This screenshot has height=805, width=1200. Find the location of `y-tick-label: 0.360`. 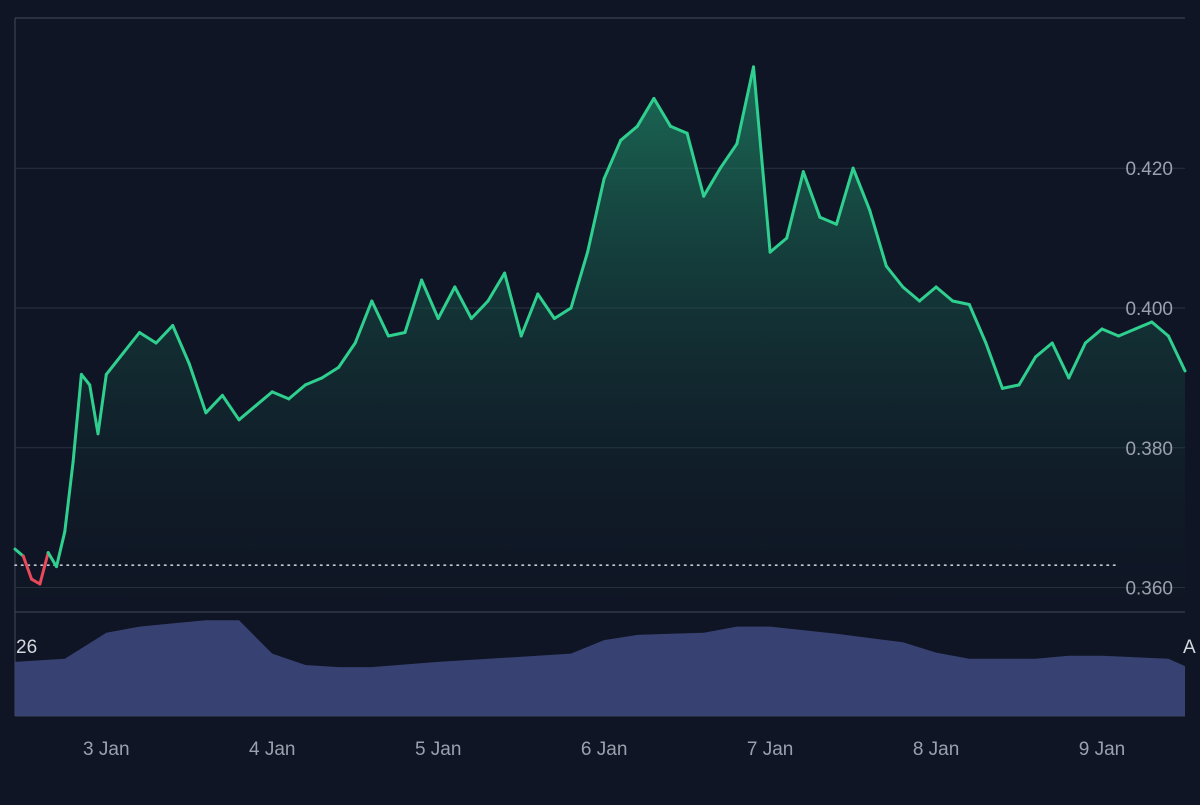

y-tick-label: 0.360 is located at coordinates (1149, 589).